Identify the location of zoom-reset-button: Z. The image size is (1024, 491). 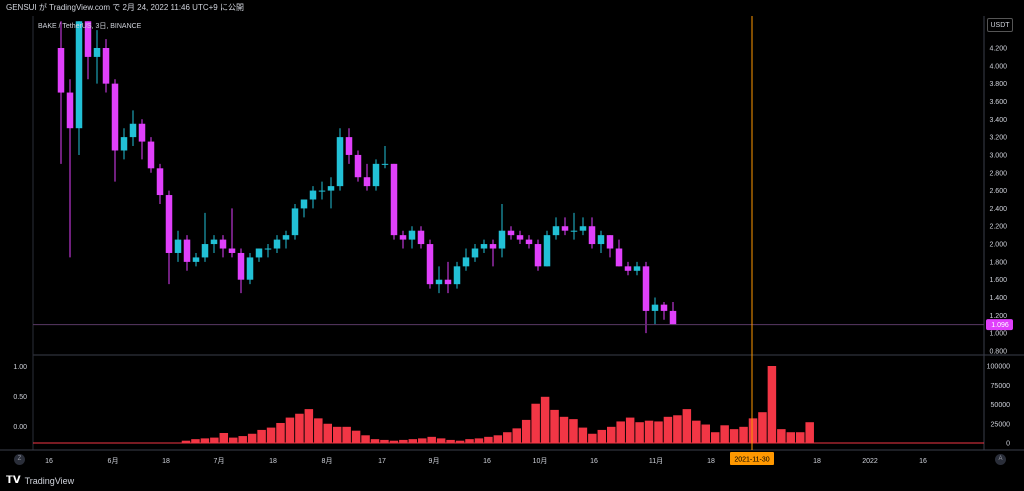
(19, 459).